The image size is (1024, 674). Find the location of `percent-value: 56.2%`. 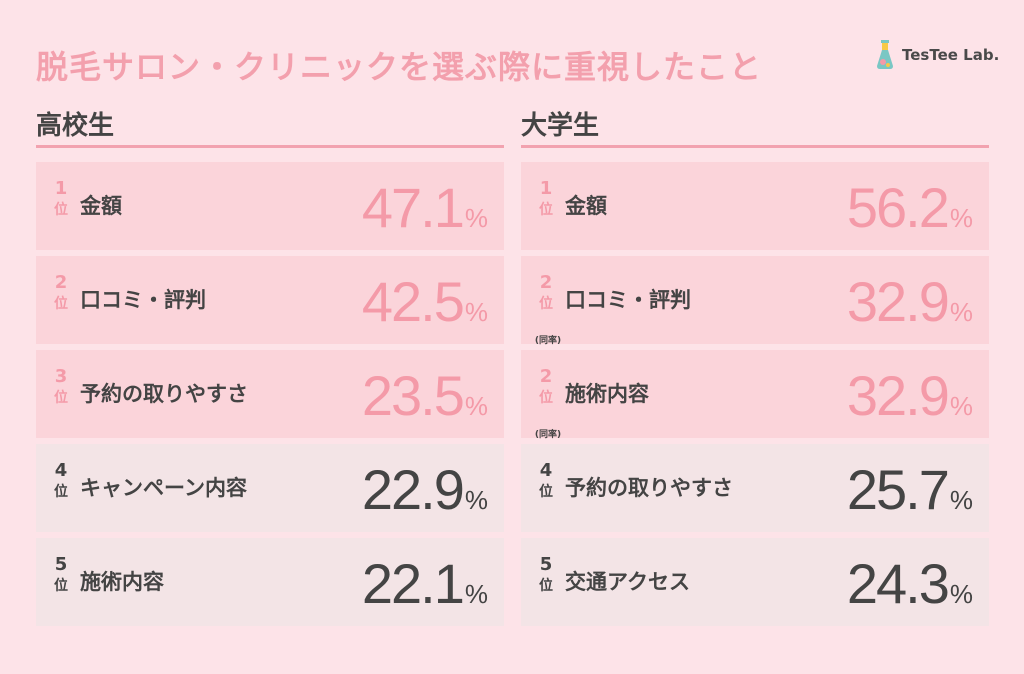

percent-value: 56.2% is located at coordinates (910, 206).